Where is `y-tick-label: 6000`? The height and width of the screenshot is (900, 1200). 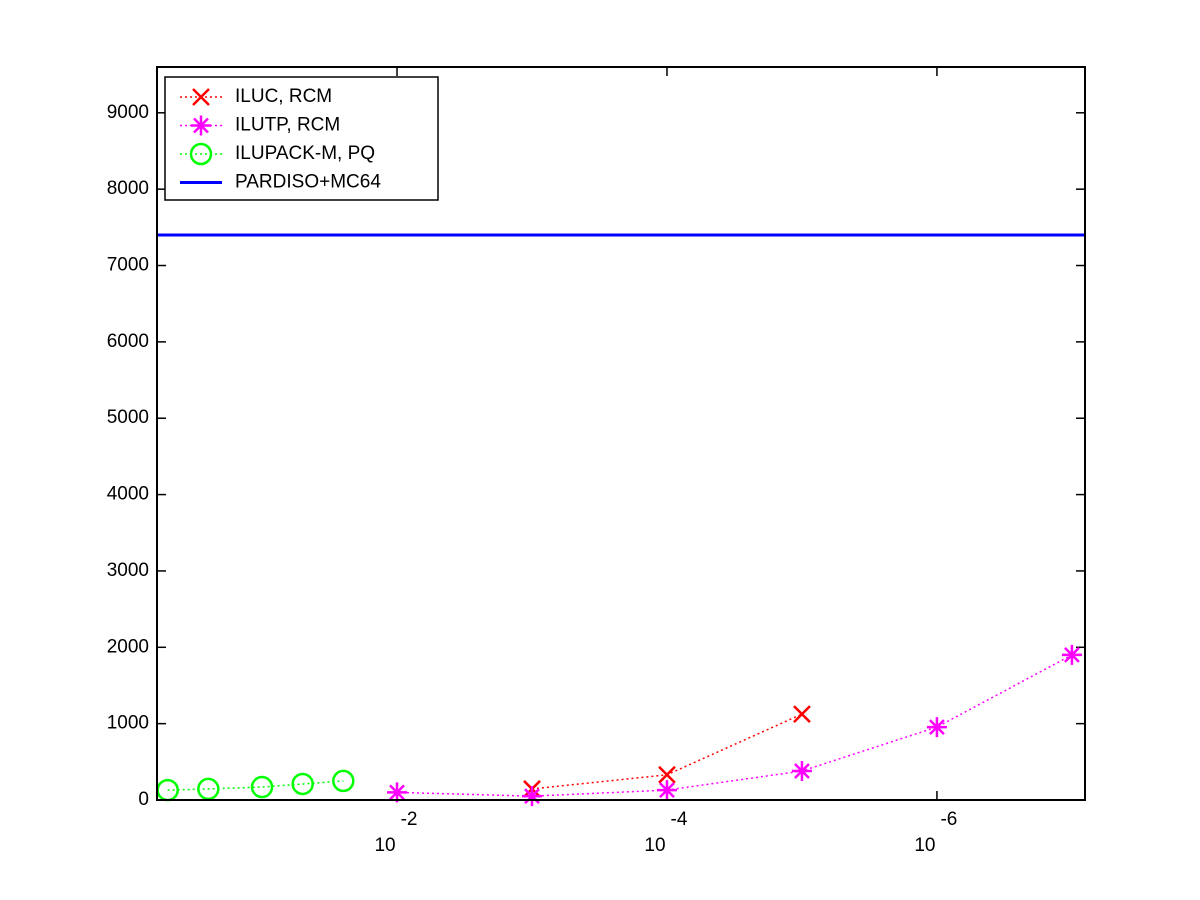
y-tick-label: 6000 is located at coordinates (128, 341).